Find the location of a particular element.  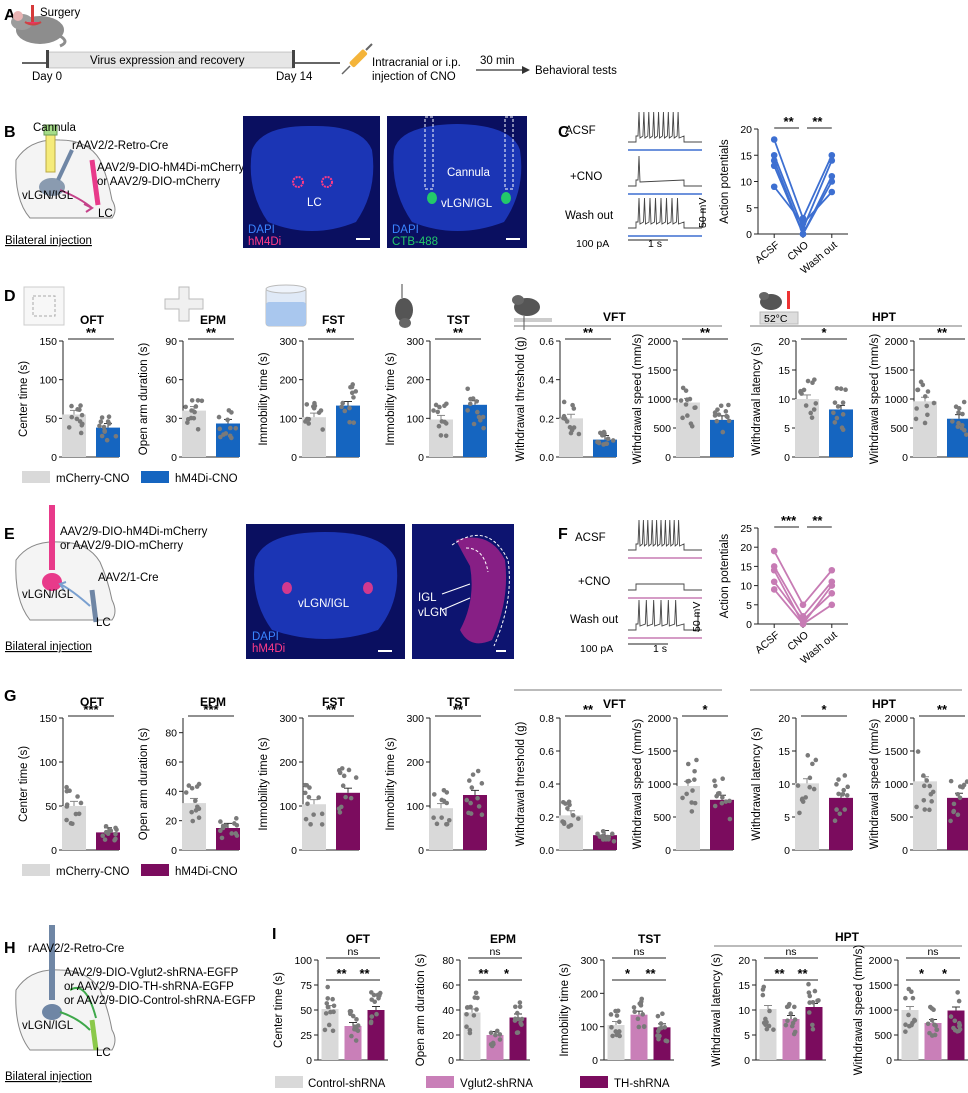

micro-dapi2-label: DAPI is located at coordinates (405, 230).